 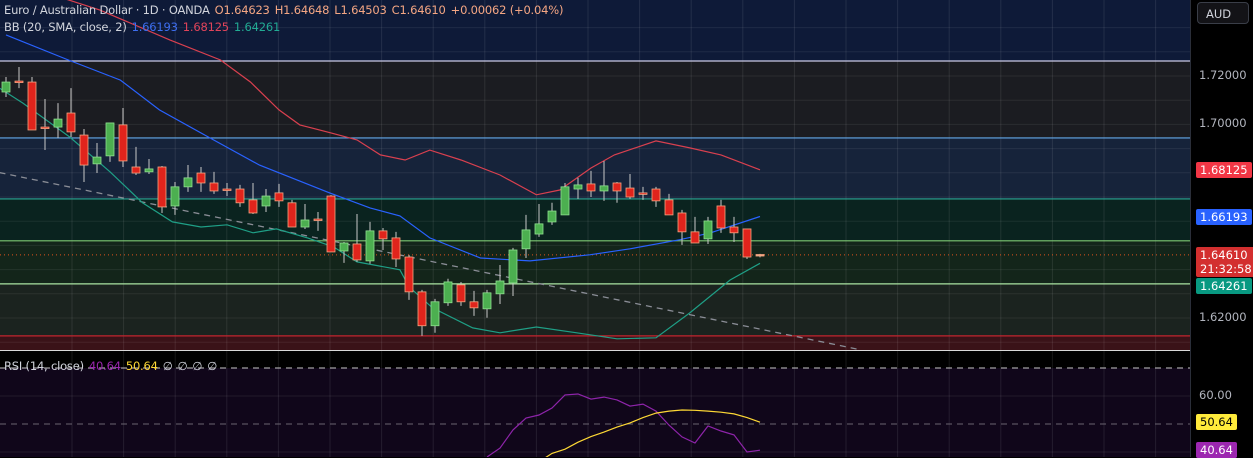 I want to click on last-price: 1.64610, so click(x=1224, y=254).